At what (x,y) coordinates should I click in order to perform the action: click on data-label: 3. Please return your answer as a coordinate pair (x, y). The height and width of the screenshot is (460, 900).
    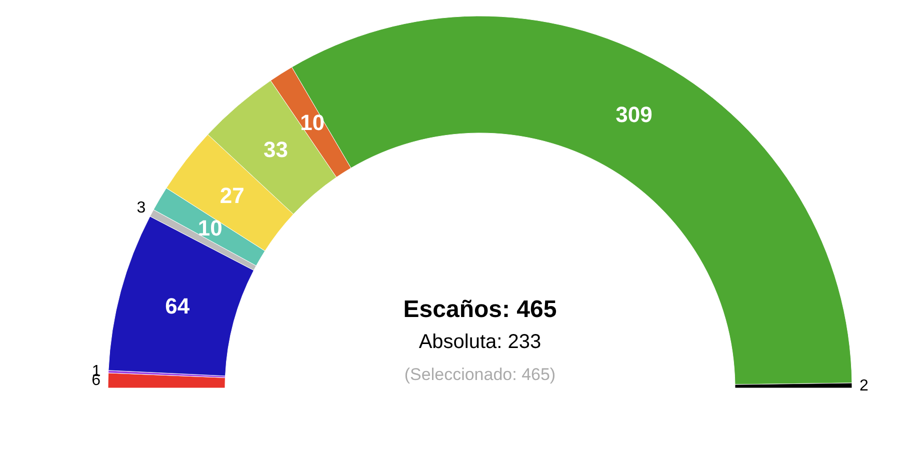
    Looking at the image, I should click on (141, 207).